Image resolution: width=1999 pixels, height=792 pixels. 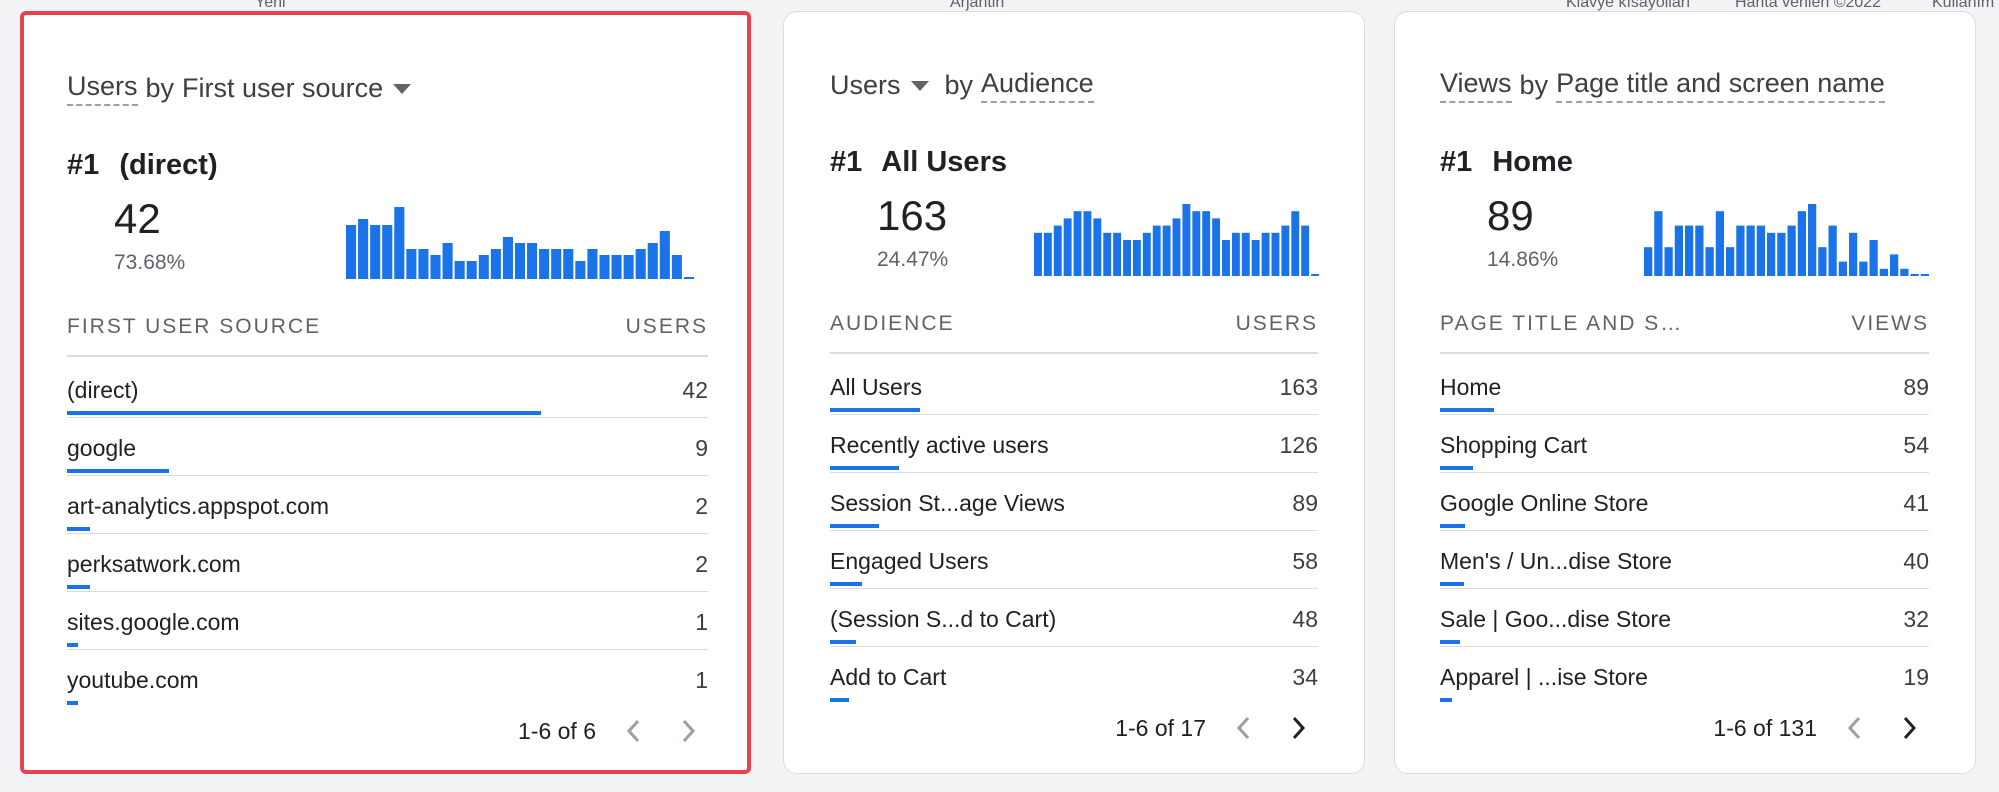 I want to click on row-label: (direct), so click(x=103, y=390).